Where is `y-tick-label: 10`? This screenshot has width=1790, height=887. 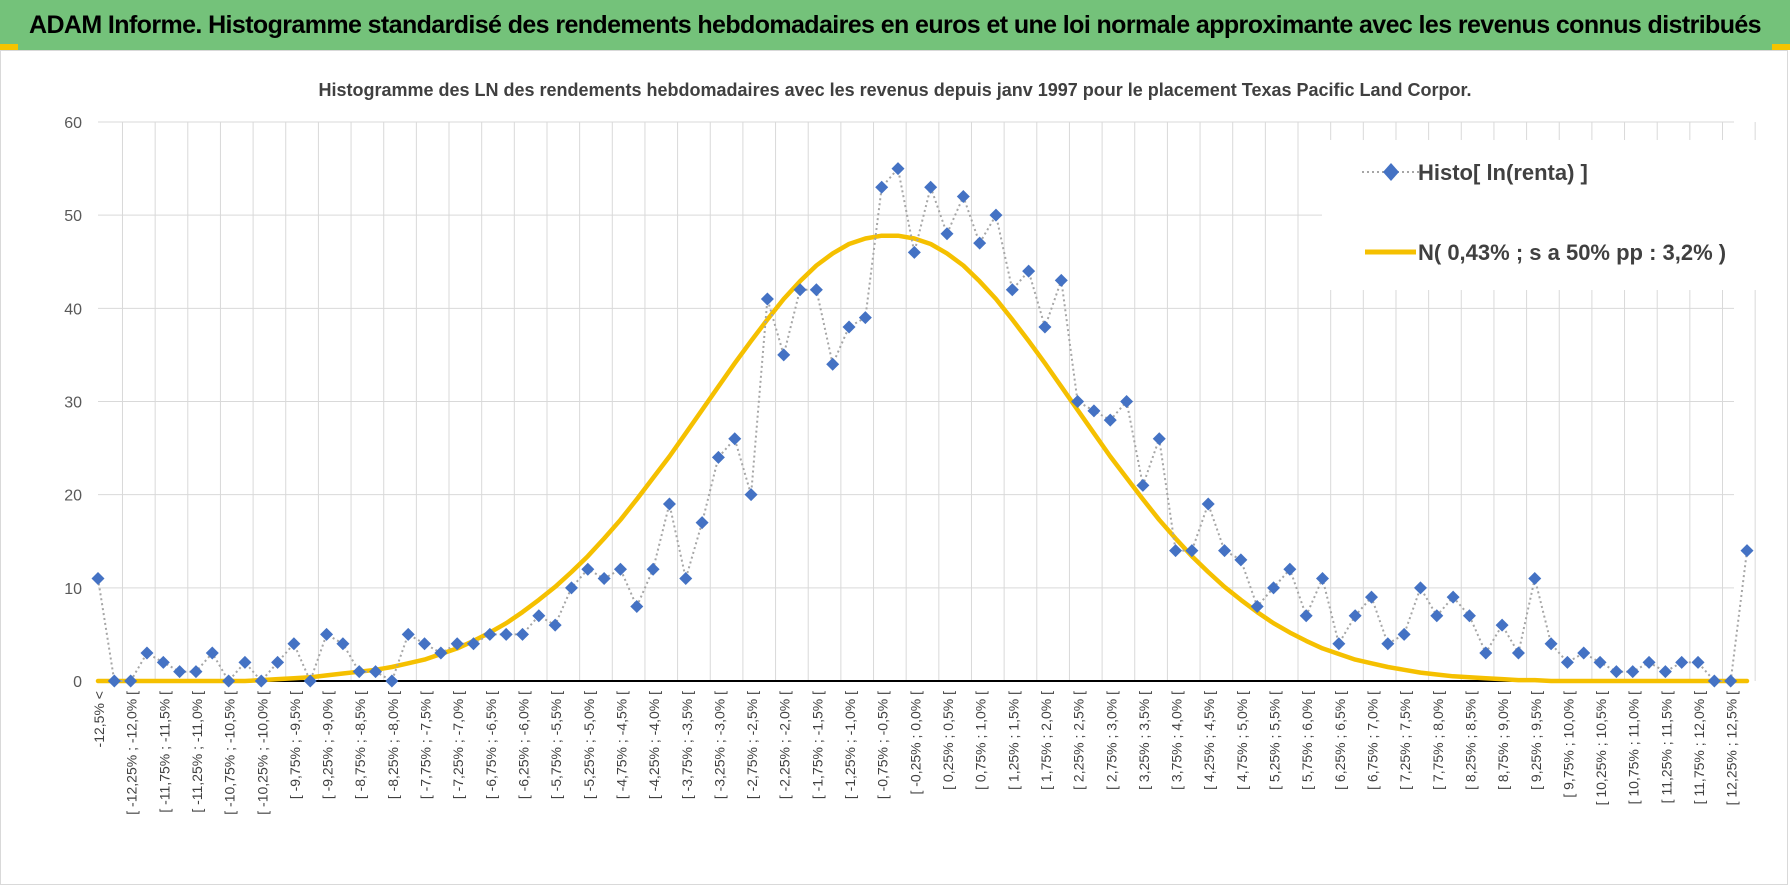 y-tick-label: 10 is located at coordinates (73, 589).